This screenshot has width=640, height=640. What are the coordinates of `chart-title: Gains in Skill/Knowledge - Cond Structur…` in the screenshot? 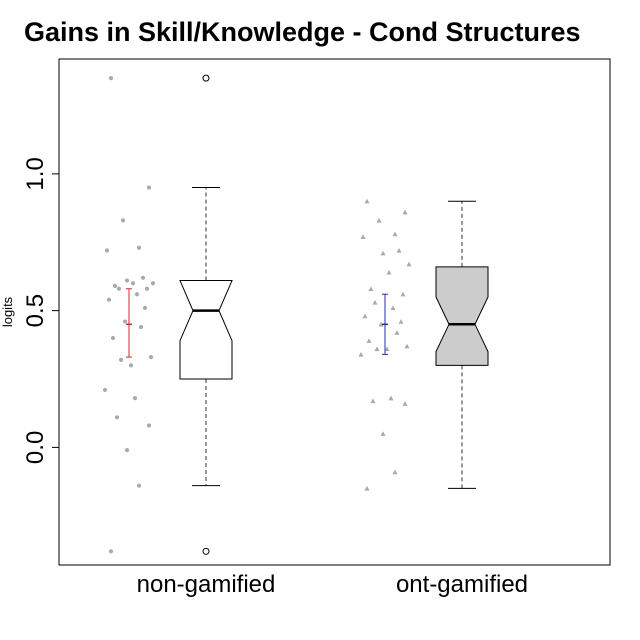 It's located at (302, 32).